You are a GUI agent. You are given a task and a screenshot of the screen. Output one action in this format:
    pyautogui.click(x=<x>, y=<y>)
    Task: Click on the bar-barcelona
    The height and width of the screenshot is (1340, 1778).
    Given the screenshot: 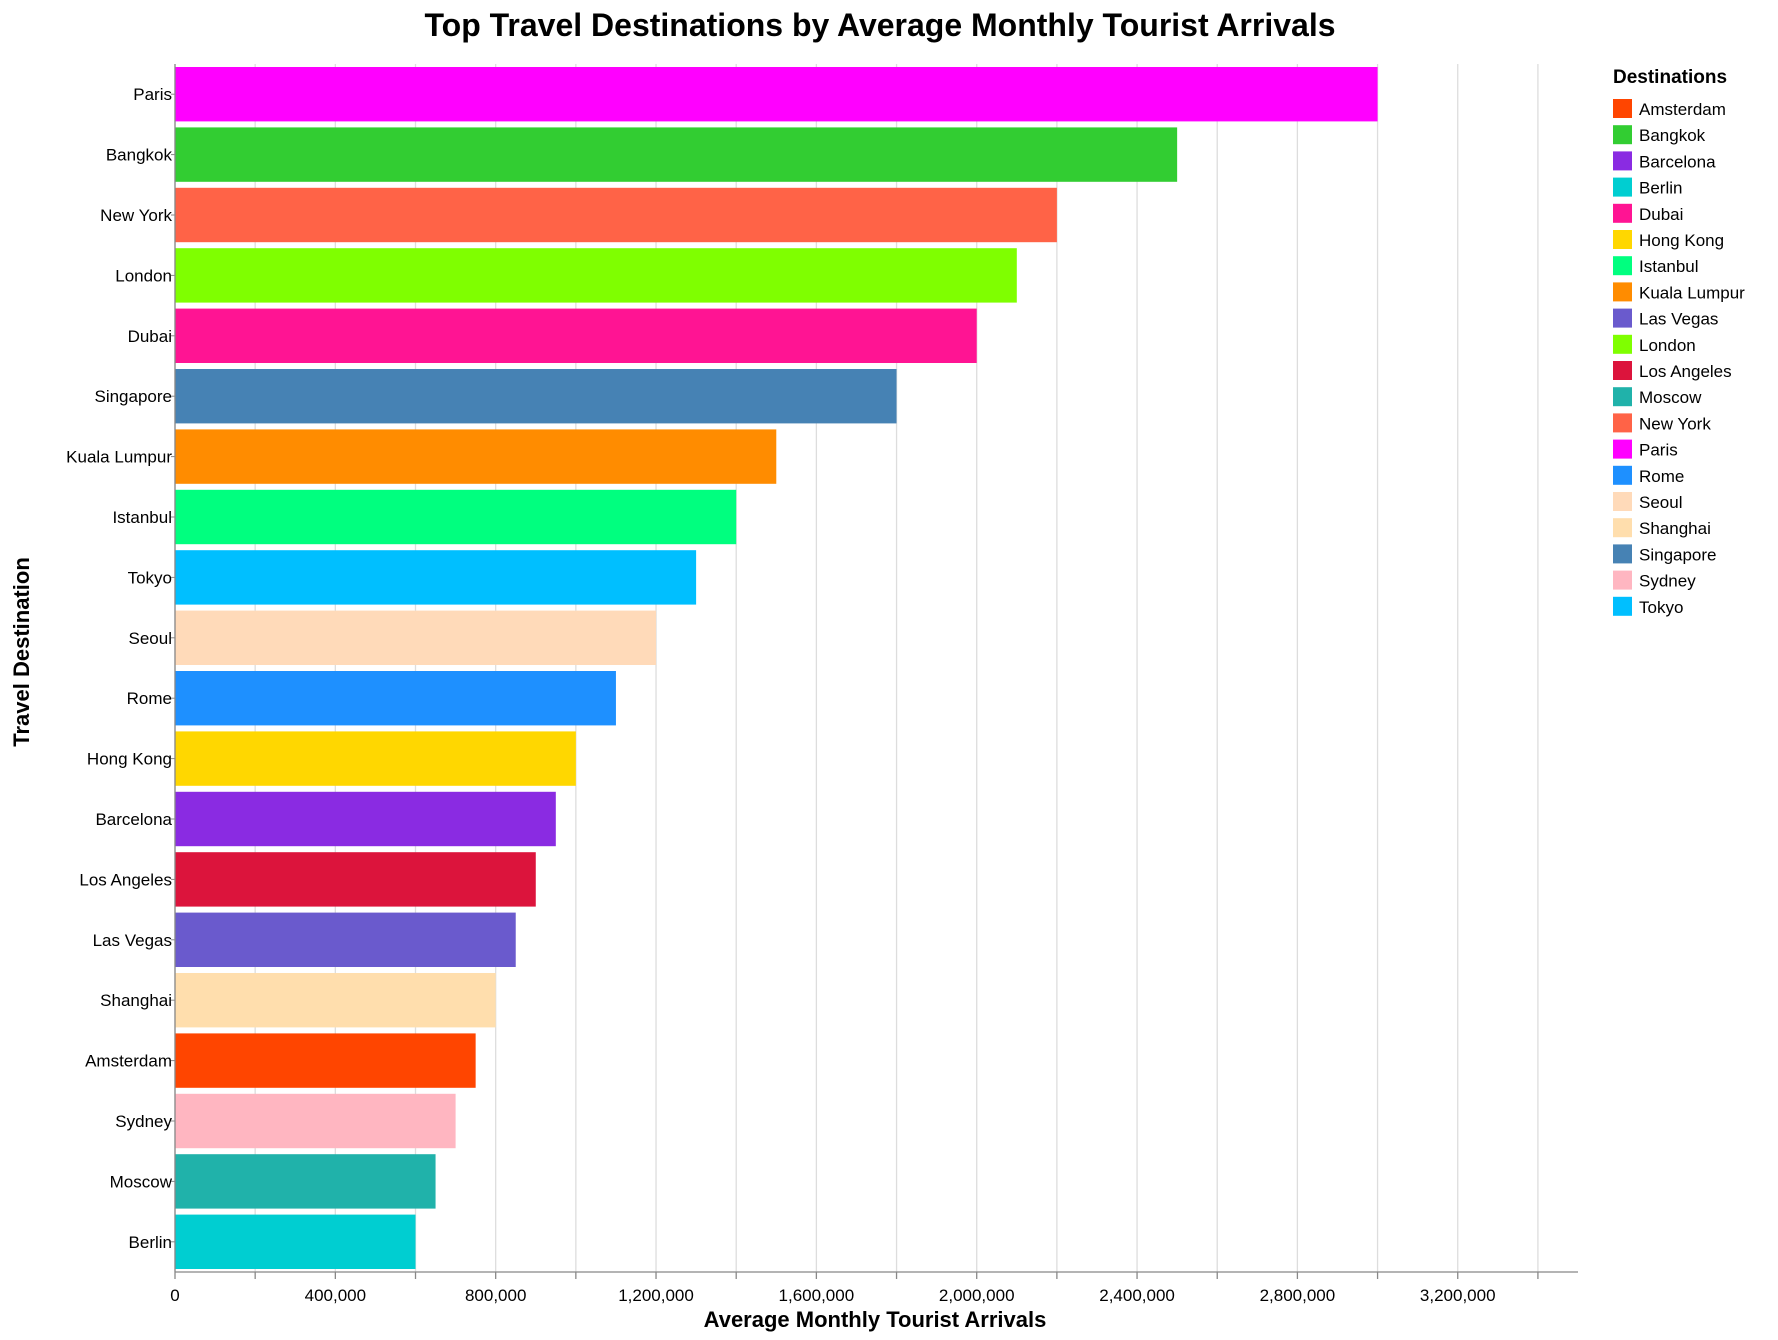 What is the action you would take?
    pyautogui.click(x=365, y=819)
    